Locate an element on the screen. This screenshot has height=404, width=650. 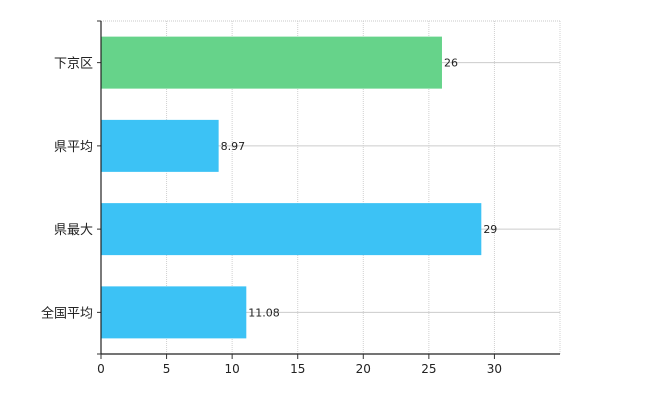
category-label: 全国平均 is located at coordinates (67, 313).